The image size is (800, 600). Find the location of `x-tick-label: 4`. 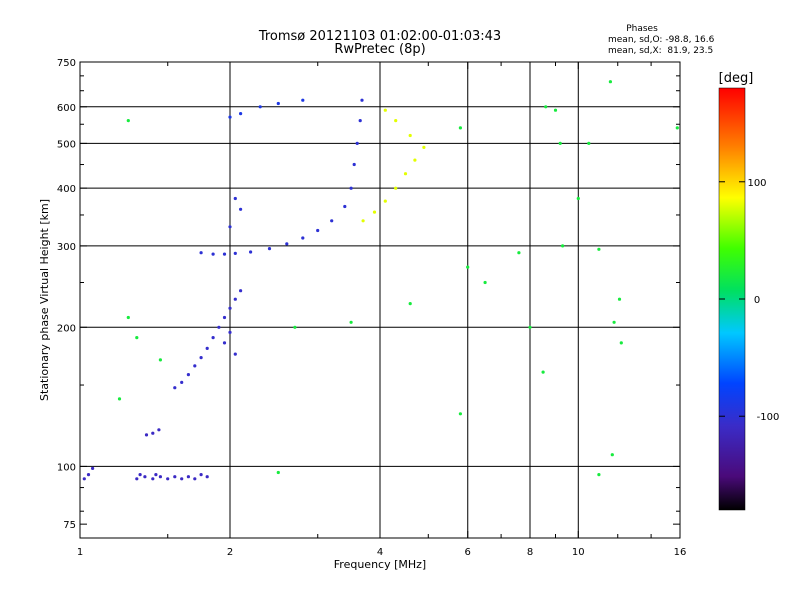

x-tick-label: 4 is located at coordinates (380, 552).